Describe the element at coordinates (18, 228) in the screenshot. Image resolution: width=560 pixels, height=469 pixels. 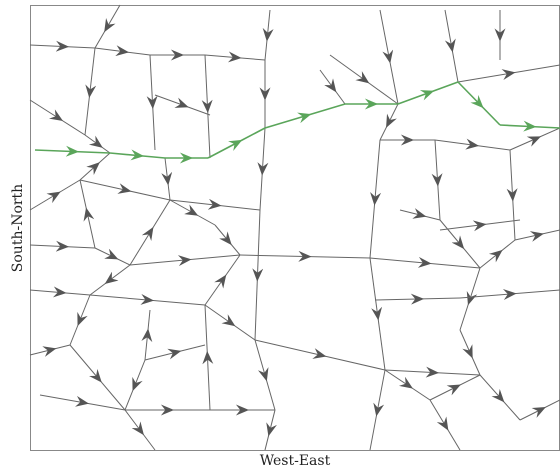
I see `y-axis-label: South-North` at that location.